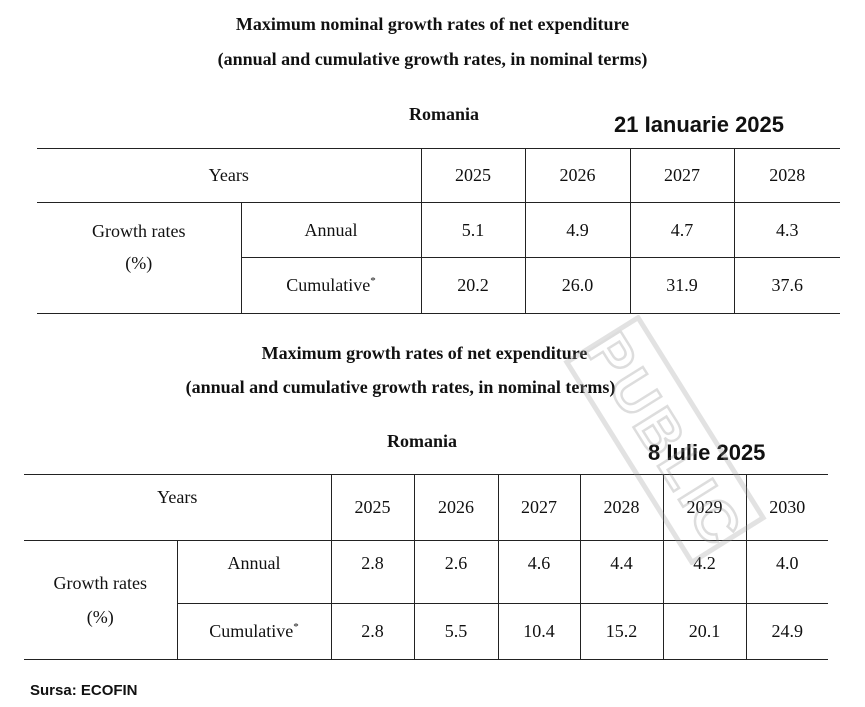 This screenshot has height=707, width=865. What do you see at coordinates (373, 281) in the screenshot?
I see `table1-cumulative-footnote-mark: *` at bounding box center [373, 281].